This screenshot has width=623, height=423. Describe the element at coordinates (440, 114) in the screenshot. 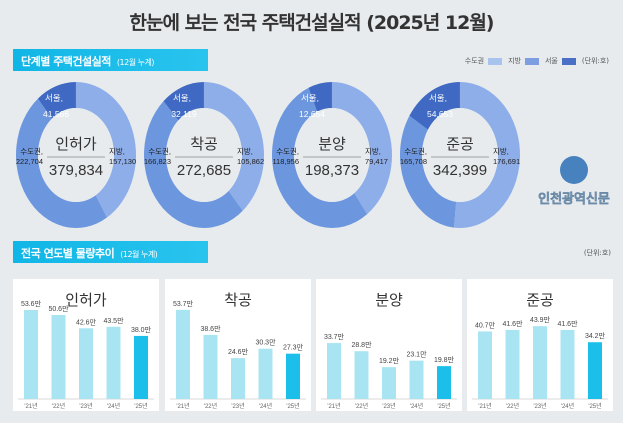

I see `value-seoul: 54,653` at that location.